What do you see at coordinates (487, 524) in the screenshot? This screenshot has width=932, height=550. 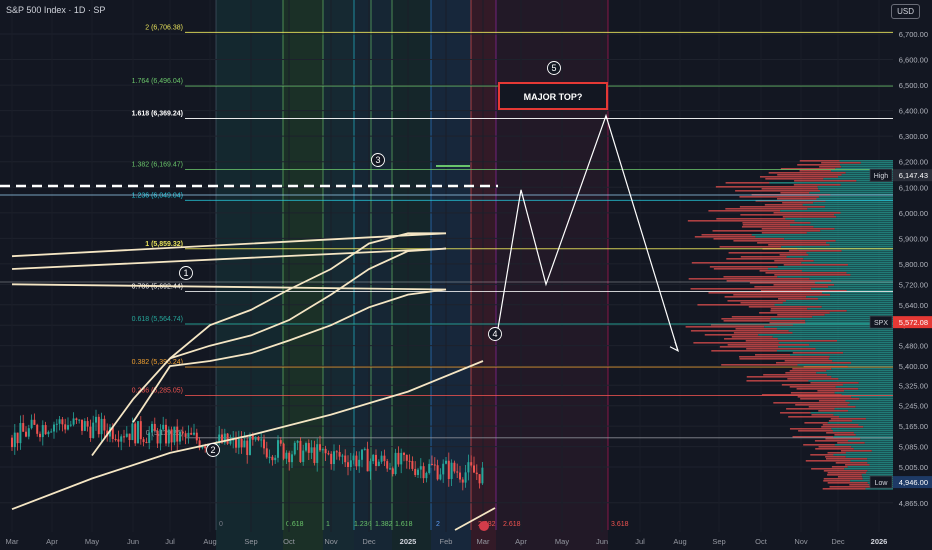 I see `time-fib-label: 2.382` at bounding box center [487, 524].